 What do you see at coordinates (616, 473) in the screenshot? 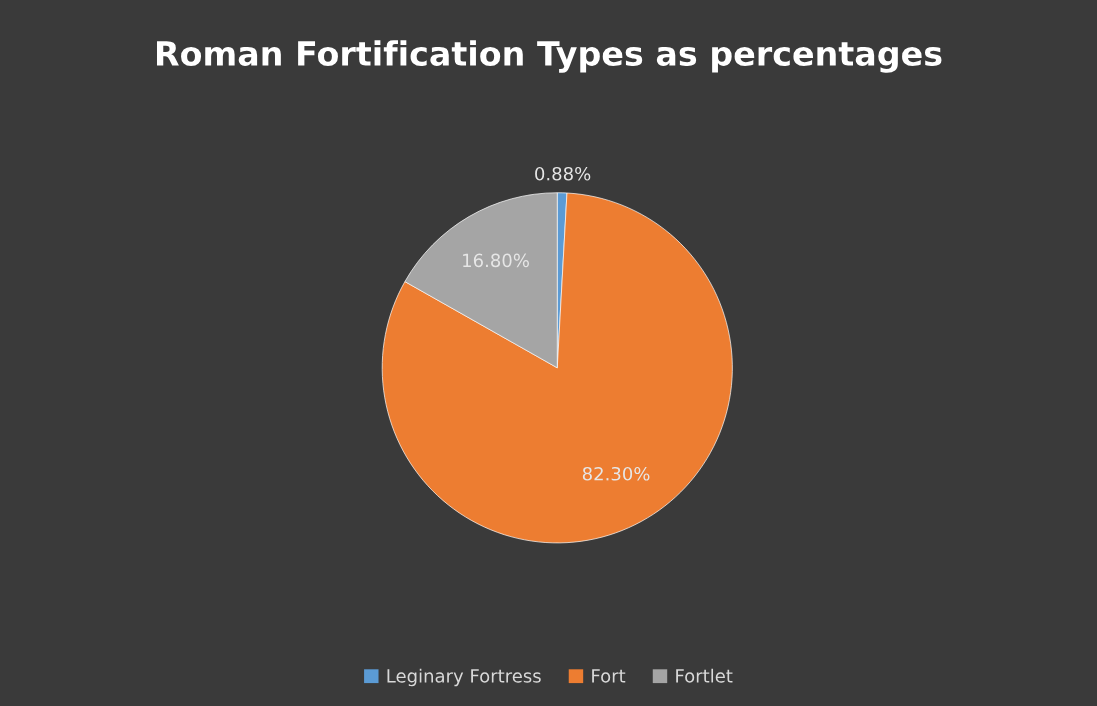
I see `data-label: 82.30%` at bounding box center [616, 473].